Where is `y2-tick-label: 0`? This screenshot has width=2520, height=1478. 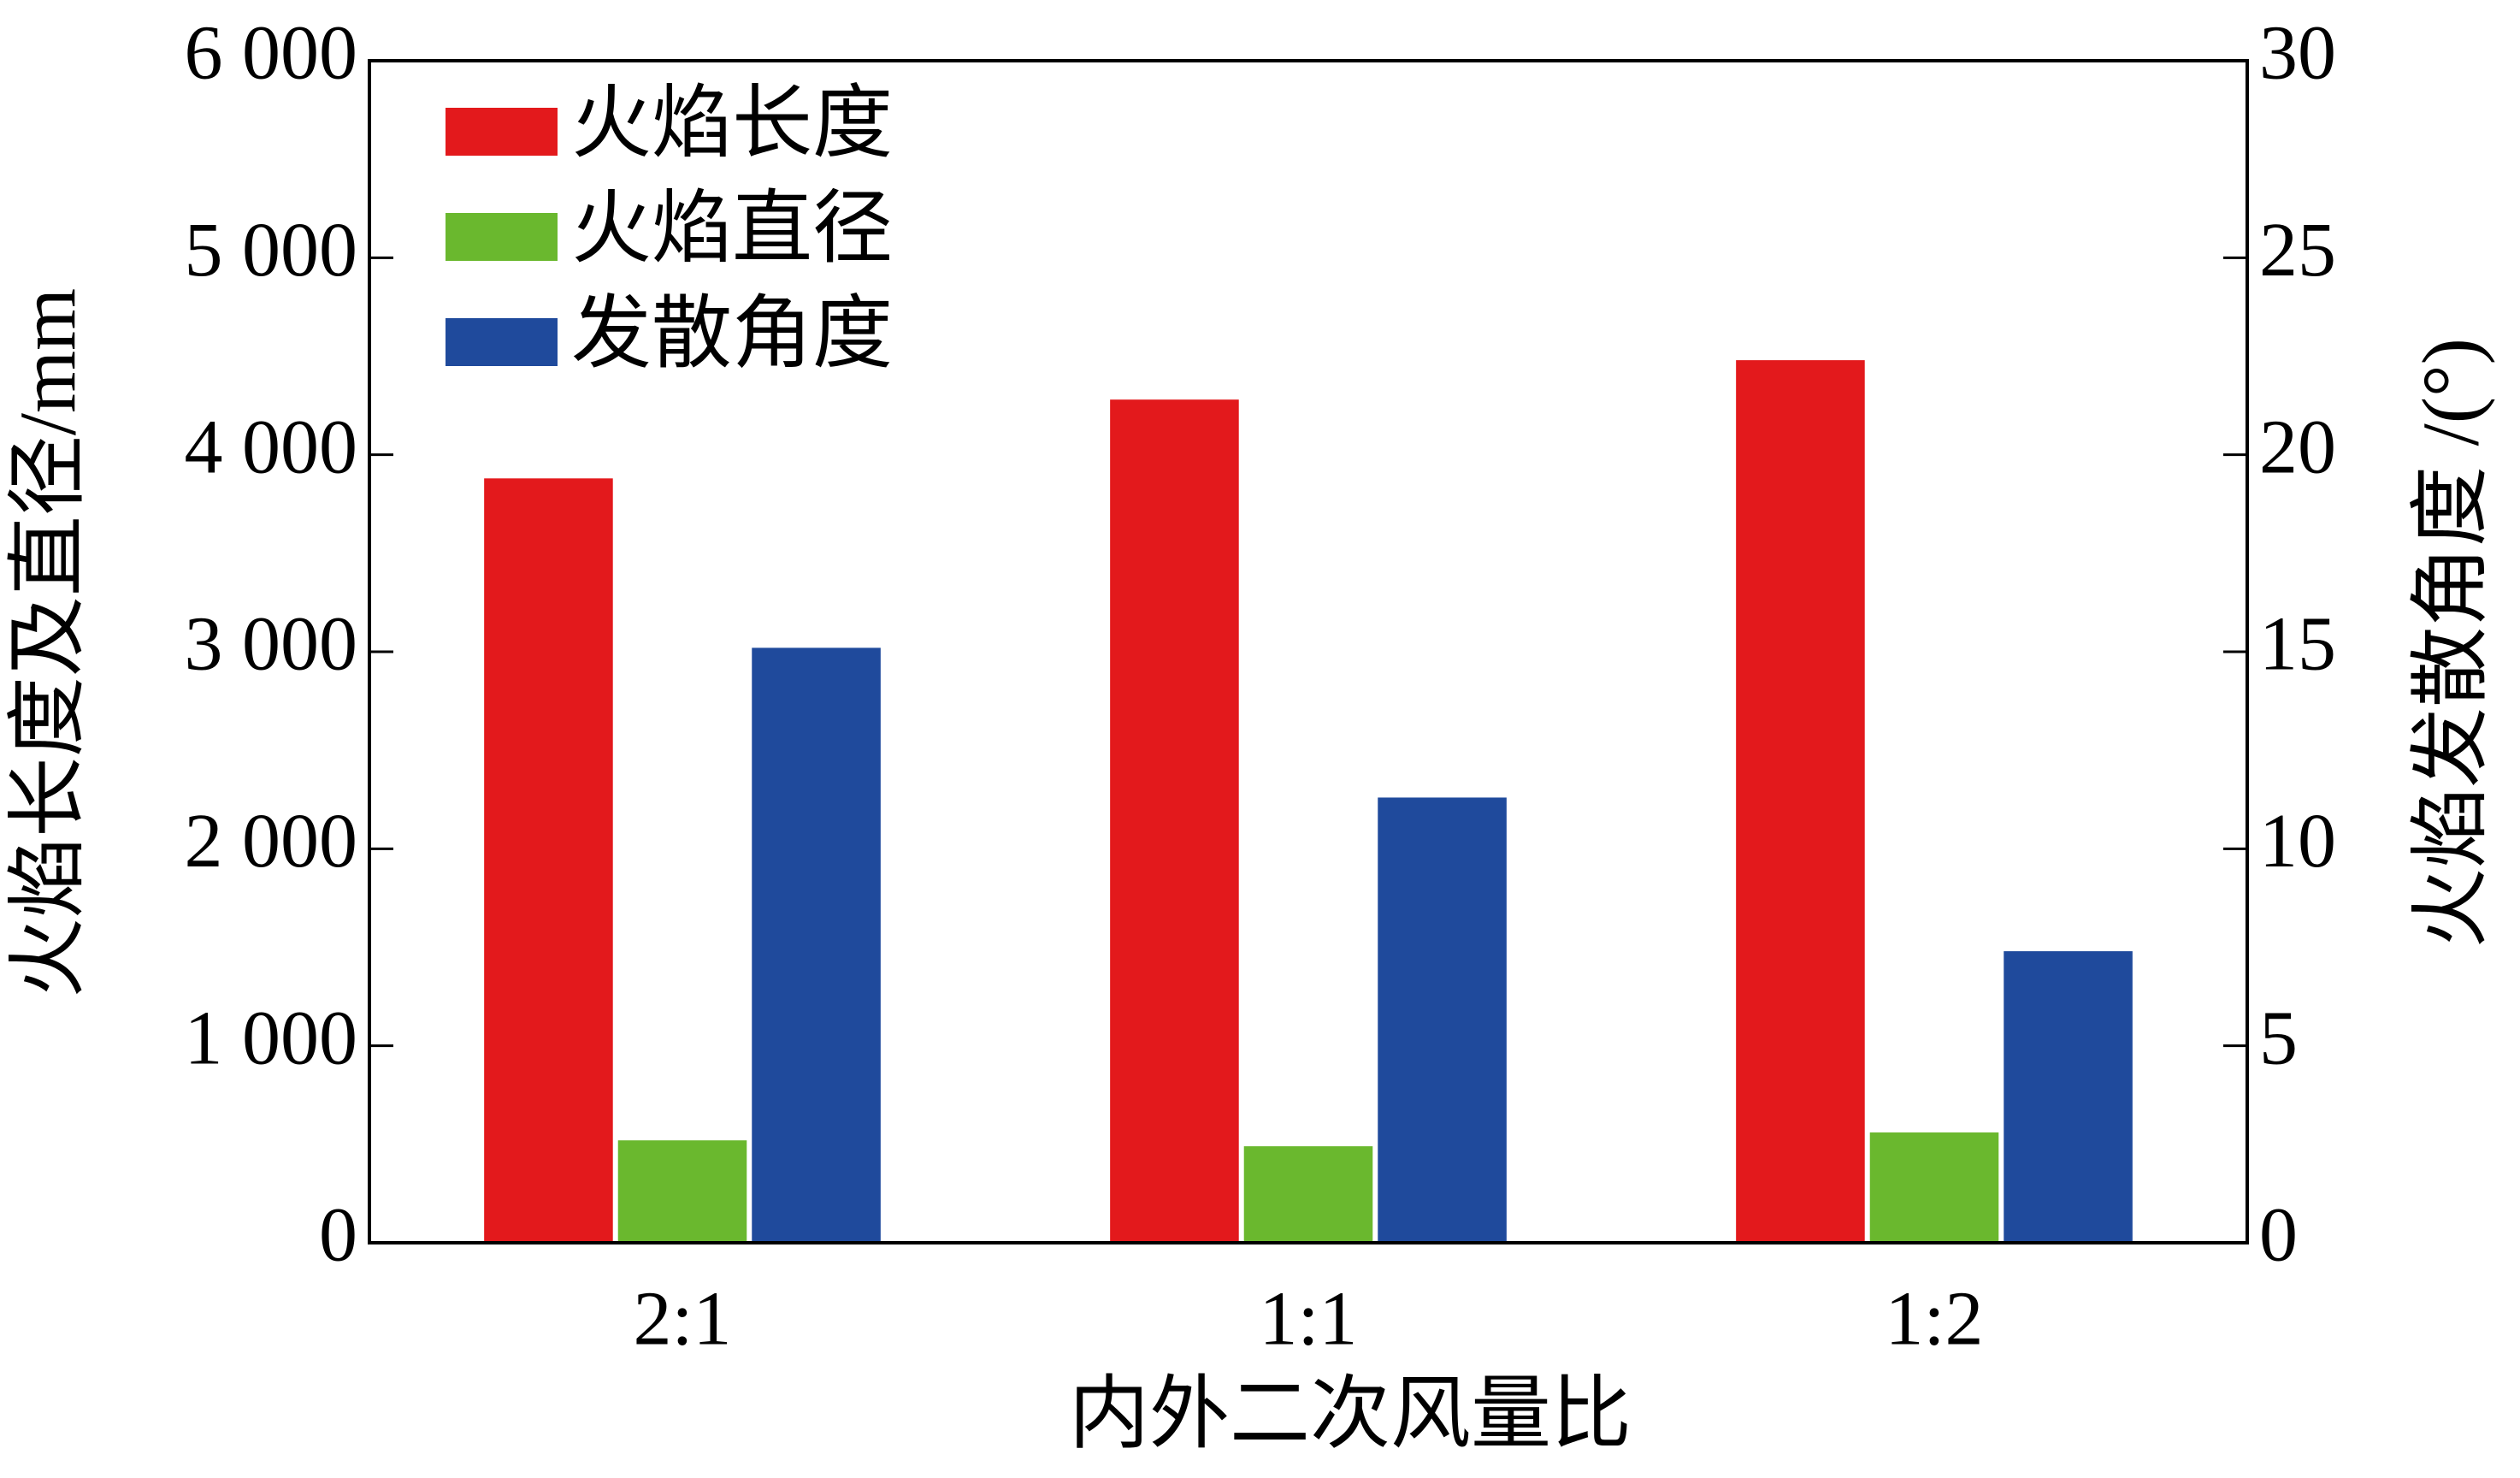 y2-tick-label: 0 is located at coordinates (2278, 1235).